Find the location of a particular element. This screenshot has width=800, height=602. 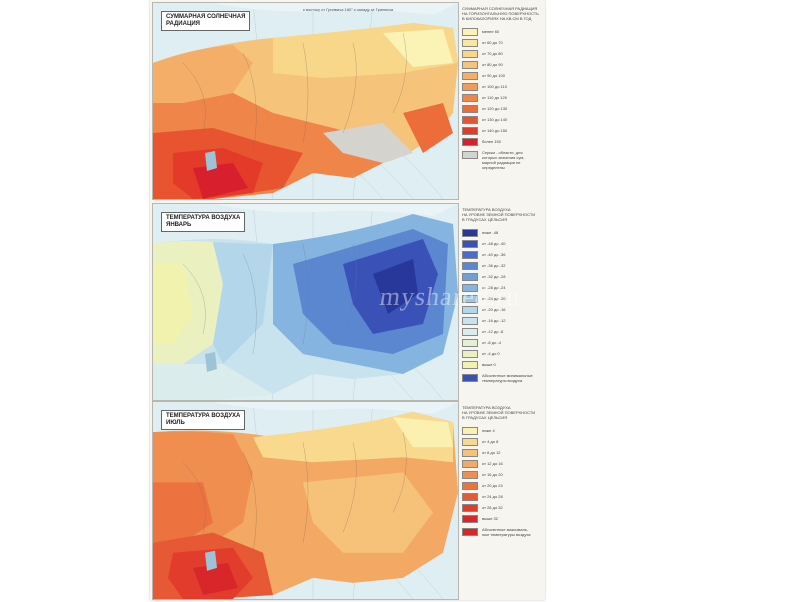

legend-label: от 20 до 24 is located at coordinates (492, 485).